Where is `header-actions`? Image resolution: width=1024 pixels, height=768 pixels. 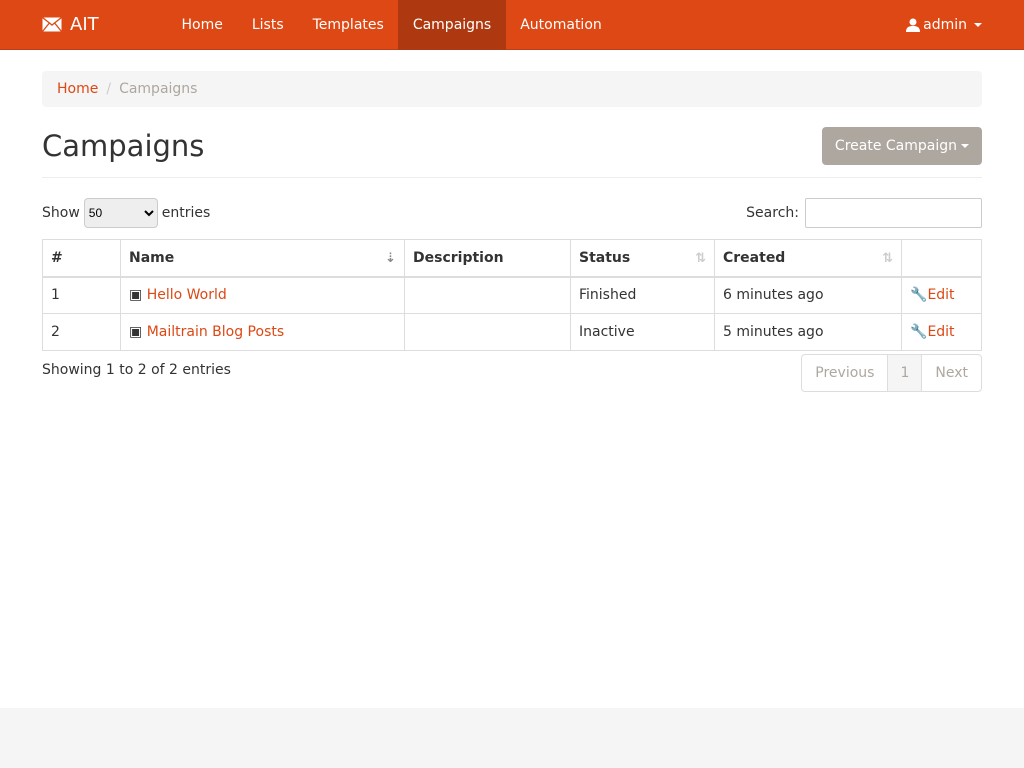 header-actions is located at coordinates (941, 258).